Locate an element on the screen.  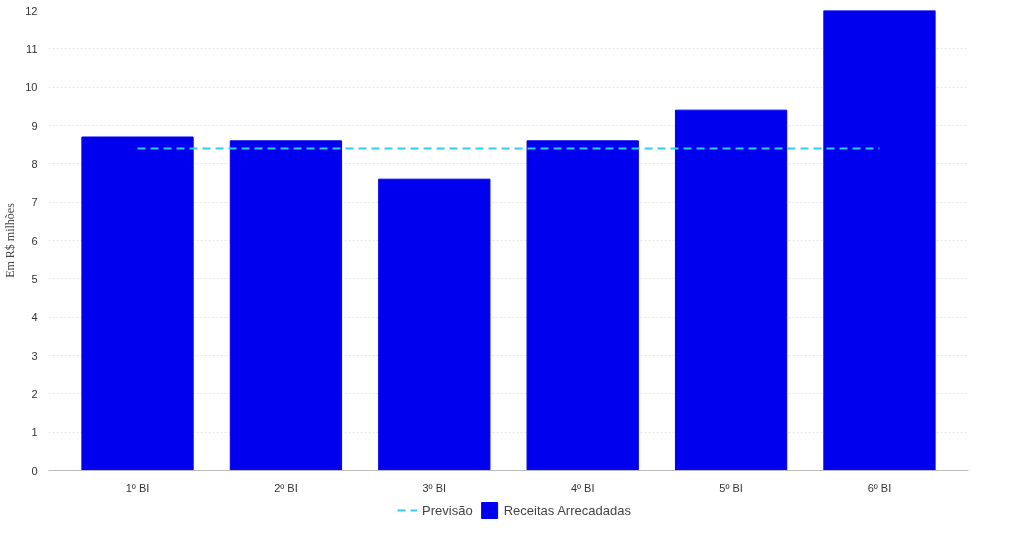
y-tick-label: 1 is located at coordinates (34, 432).